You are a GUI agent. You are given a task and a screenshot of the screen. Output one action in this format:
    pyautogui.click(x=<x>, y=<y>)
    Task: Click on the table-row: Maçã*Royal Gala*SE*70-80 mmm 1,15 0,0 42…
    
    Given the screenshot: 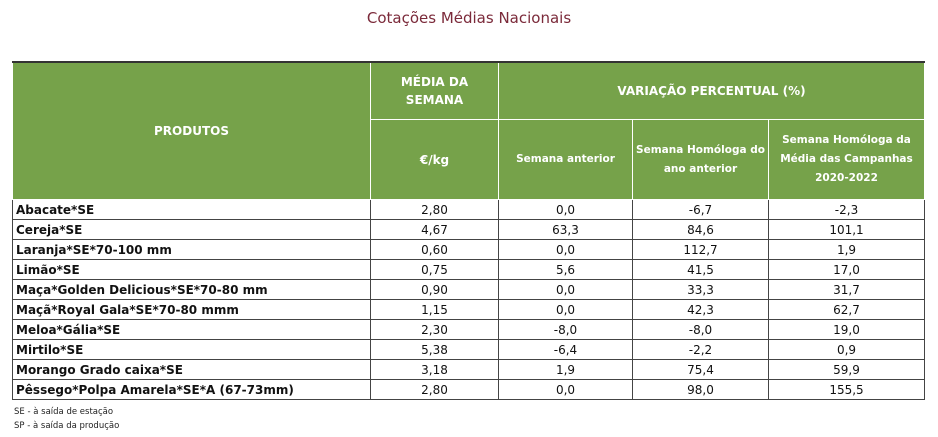 What is the action you would take?
    pyautogui.click(x=469, y=309)
    